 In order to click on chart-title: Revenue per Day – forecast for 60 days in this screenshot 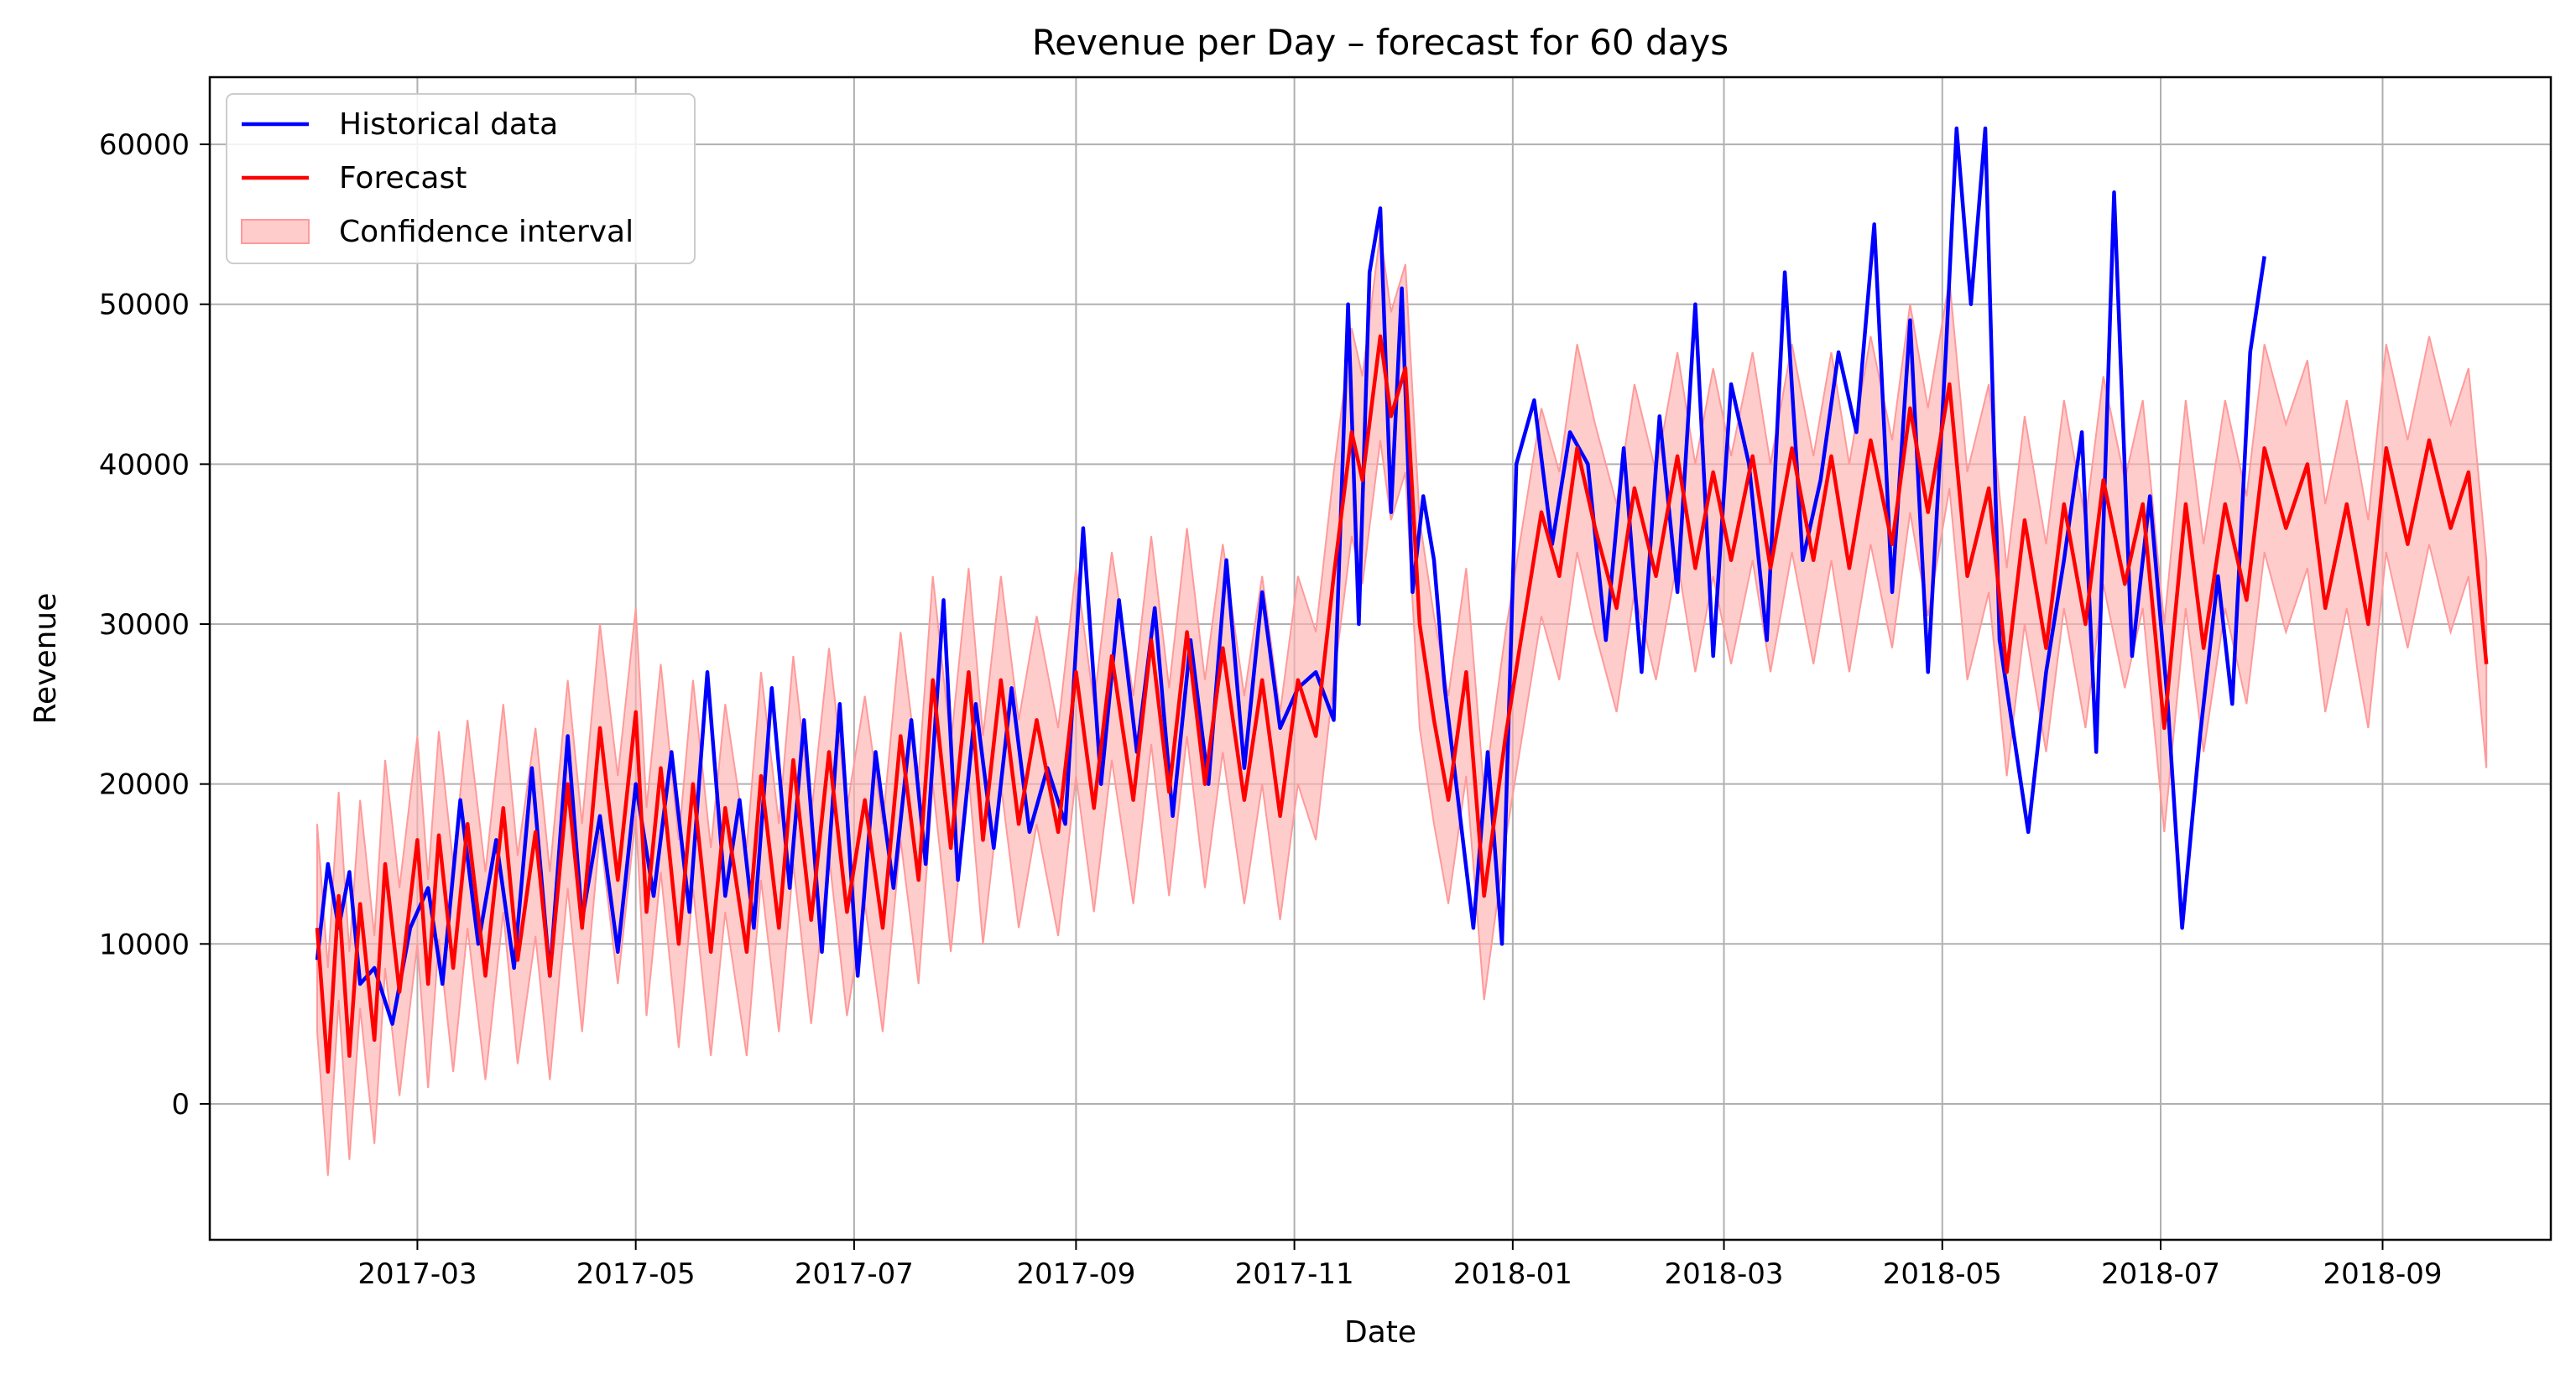, I will do `click(1380, 42)`.